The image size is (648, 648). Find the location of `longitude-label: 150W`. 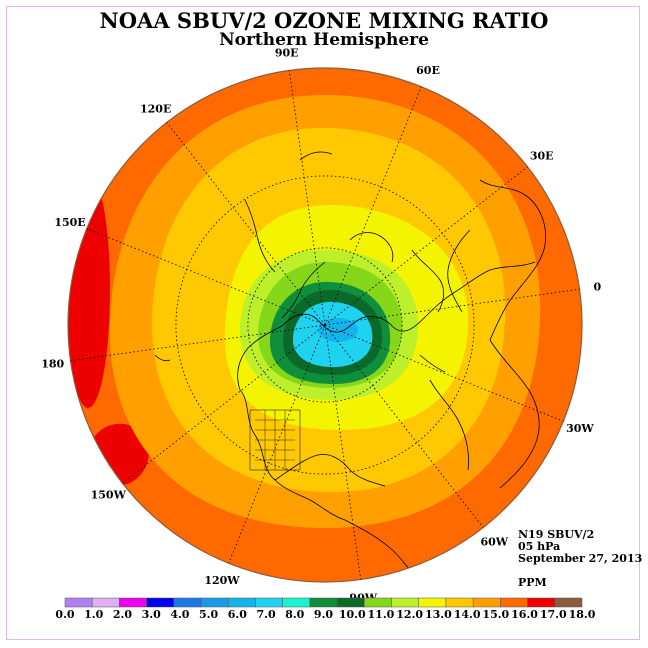

longitude-label: 150W is located at coordinates (109, 494).